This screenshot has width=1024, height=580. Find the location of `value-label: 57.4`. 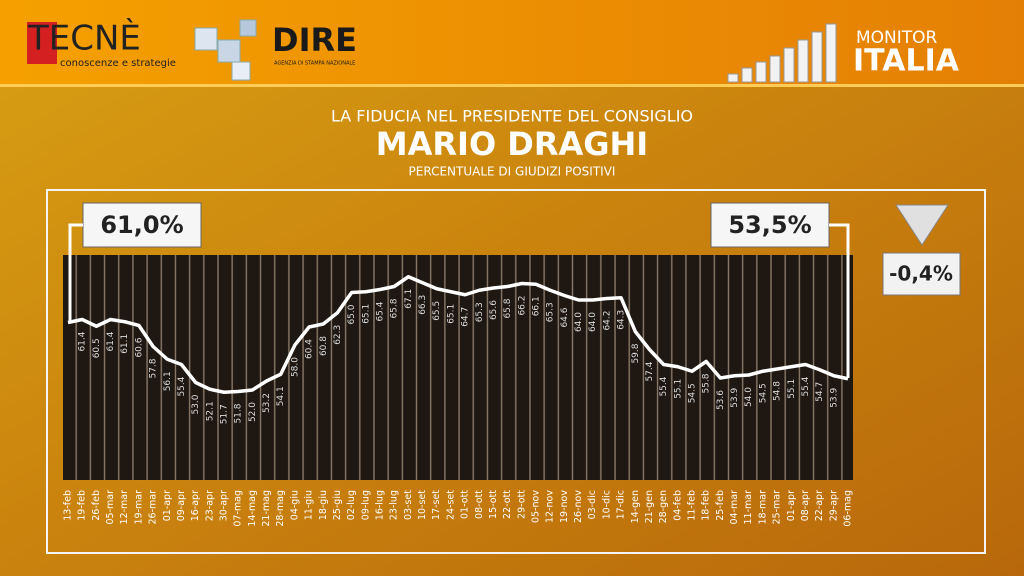

value-label: 57.4 is located at coordinates (650, 371).